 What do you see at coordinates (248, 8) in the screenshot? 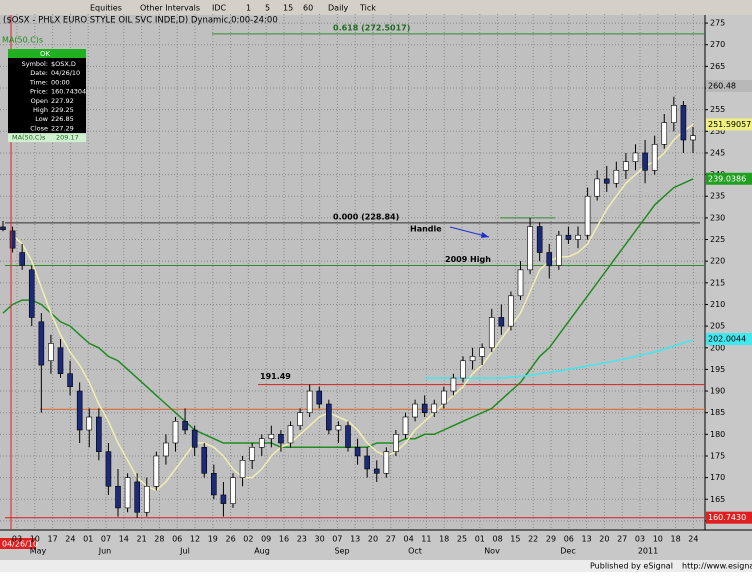
I see `toolbar-text: 1` at bounding box center [248, 8].